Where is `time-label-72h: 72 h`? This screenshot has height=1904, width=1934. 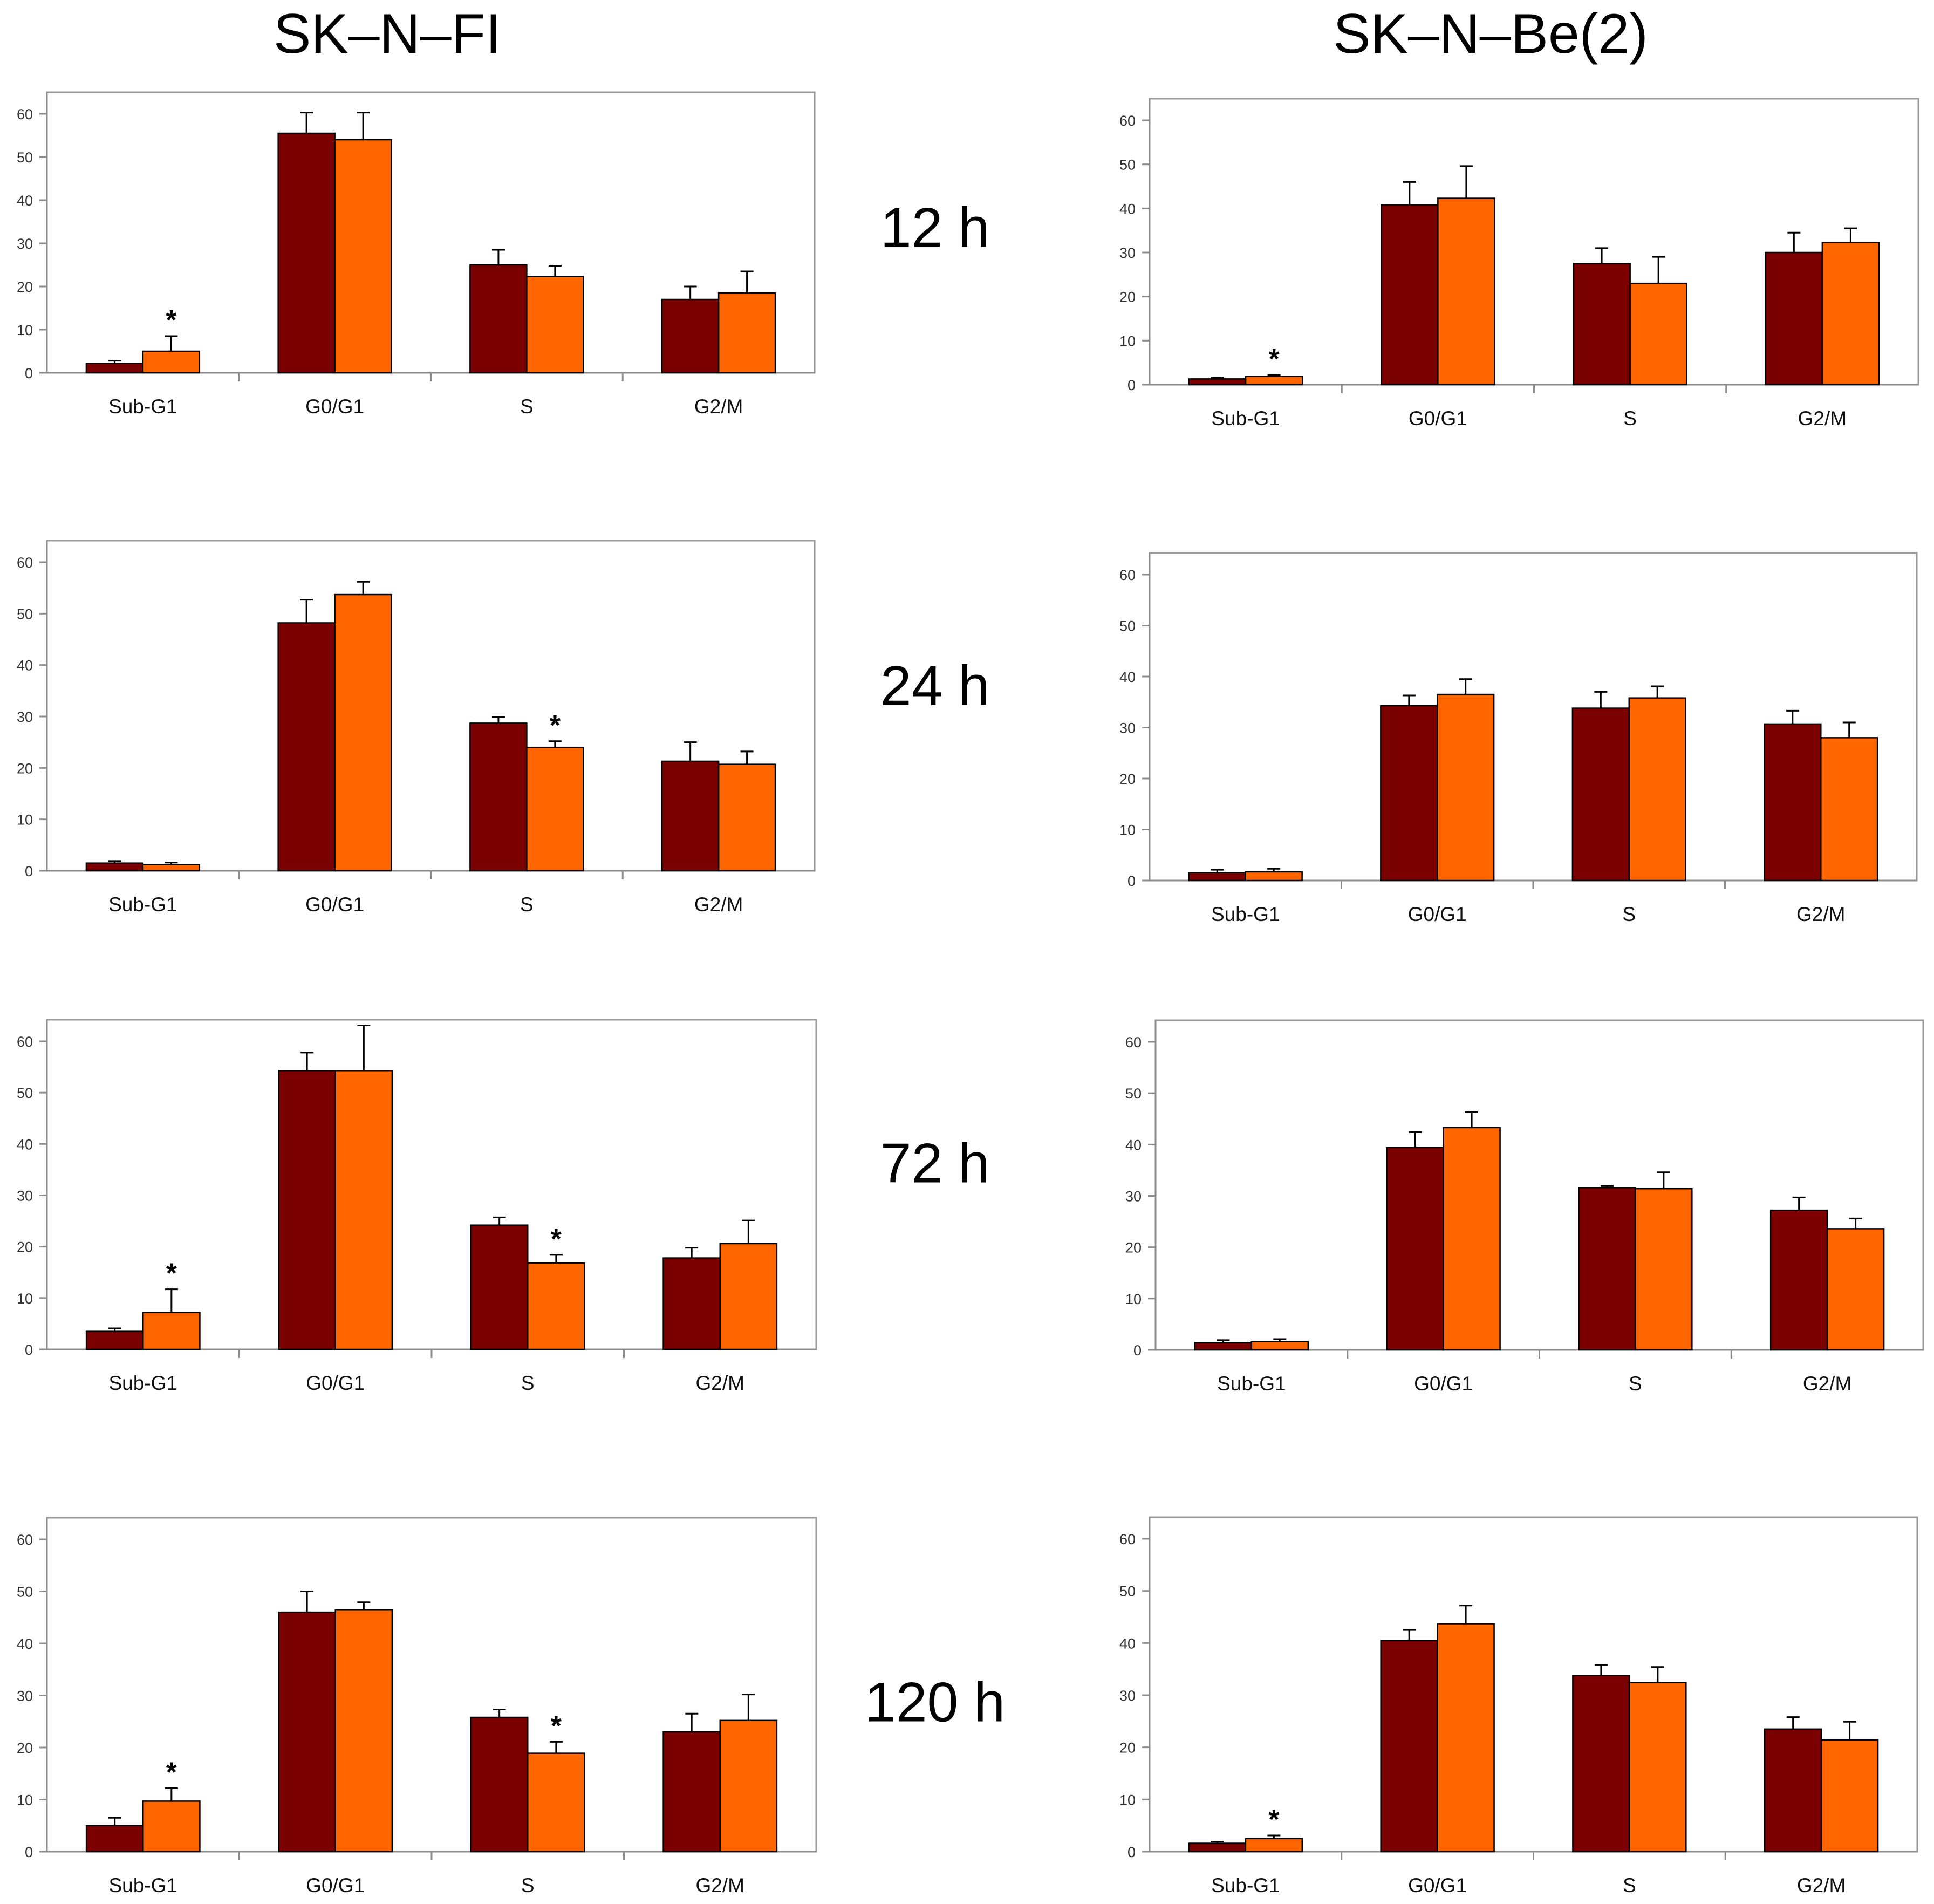 time-label-72h: 72 h is located at coordinates (935, 1163).